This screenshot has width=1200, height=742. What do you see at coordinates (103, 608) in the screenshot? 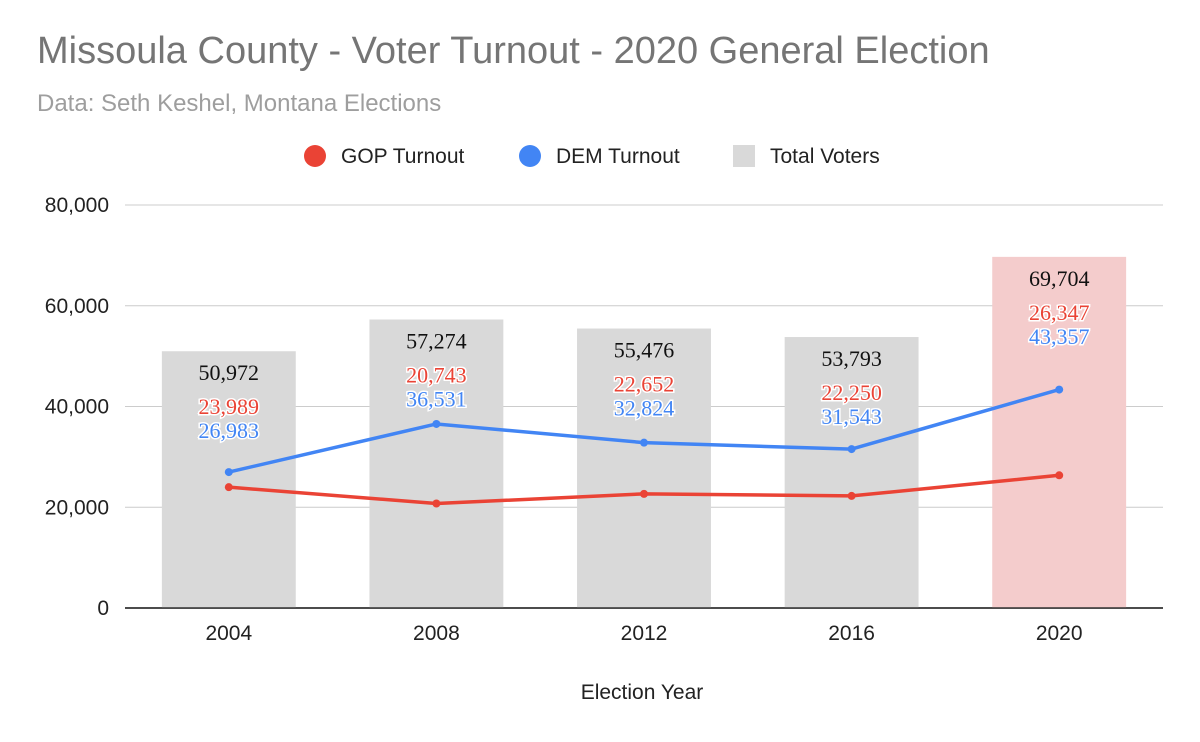
I see `y-tick-label: 0` at bounding box center [103, 608].